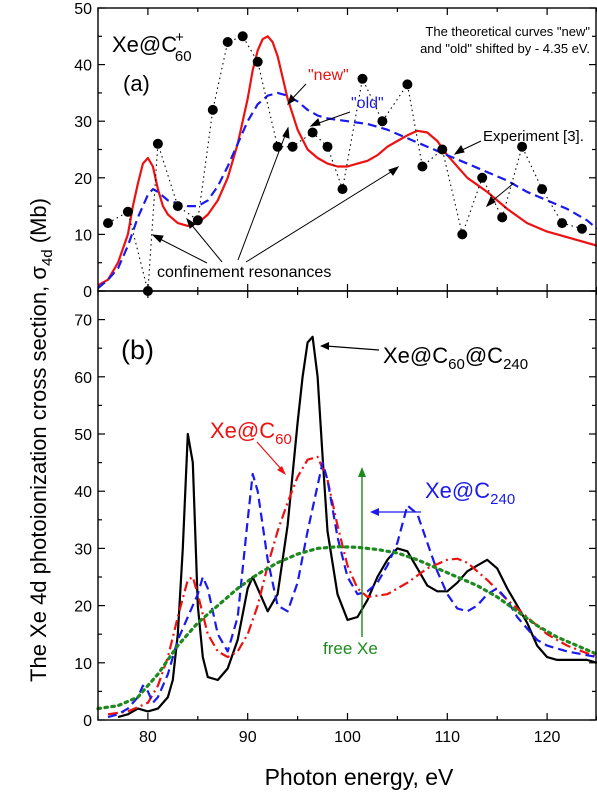 This screenshot has width=597, height=795. I want to click on label-old: "old", so click(367, 103).